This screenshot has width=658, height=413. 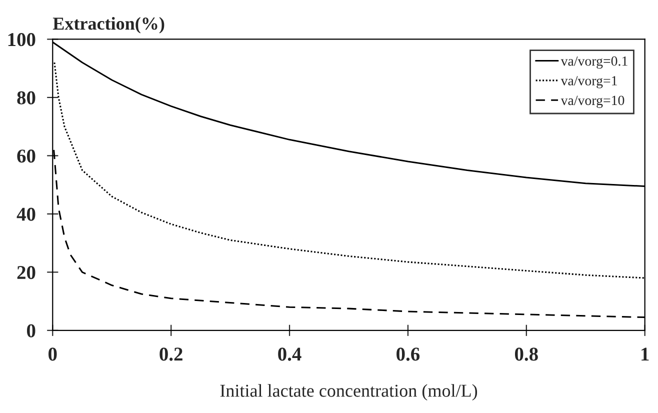 I want to click on y-tick-label: 0, so click(x=31, y=331).